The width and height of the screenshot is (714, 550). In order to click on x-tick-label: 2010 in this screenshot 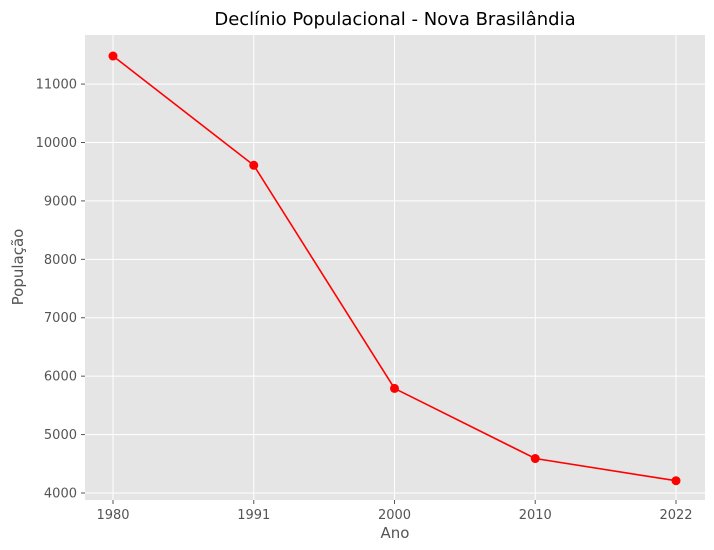, I will do `click(535, 515)`.